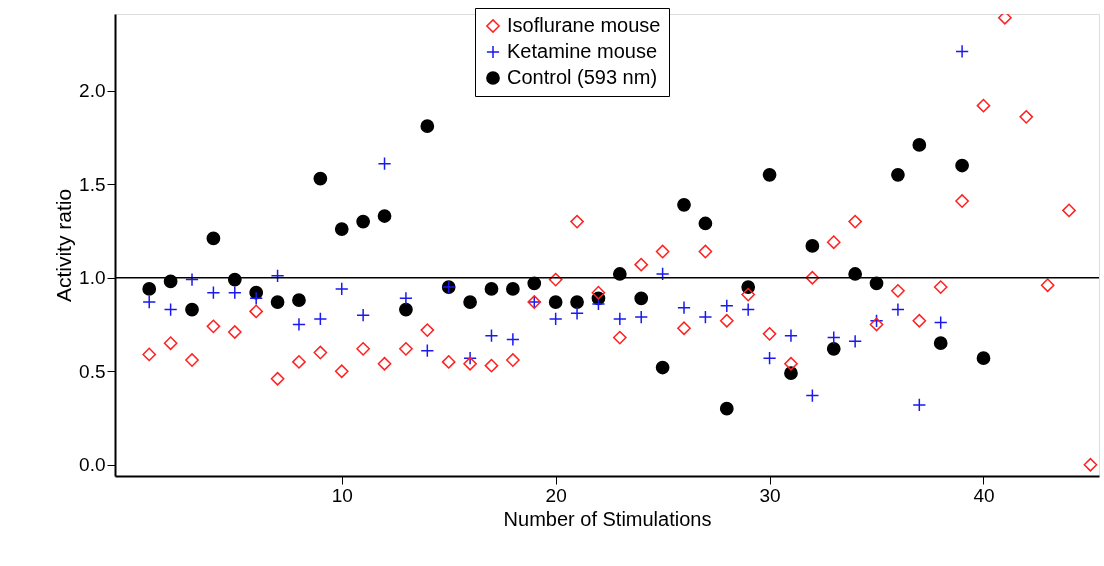  I want to click on x-axis-title: Number of Stimulations, so click(607, 518).